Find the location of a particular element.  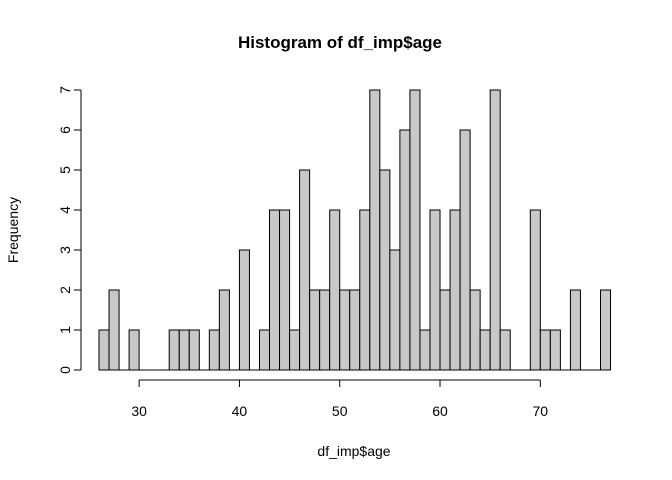

y-tick-label: 5 is located at coordinates (65, 170).